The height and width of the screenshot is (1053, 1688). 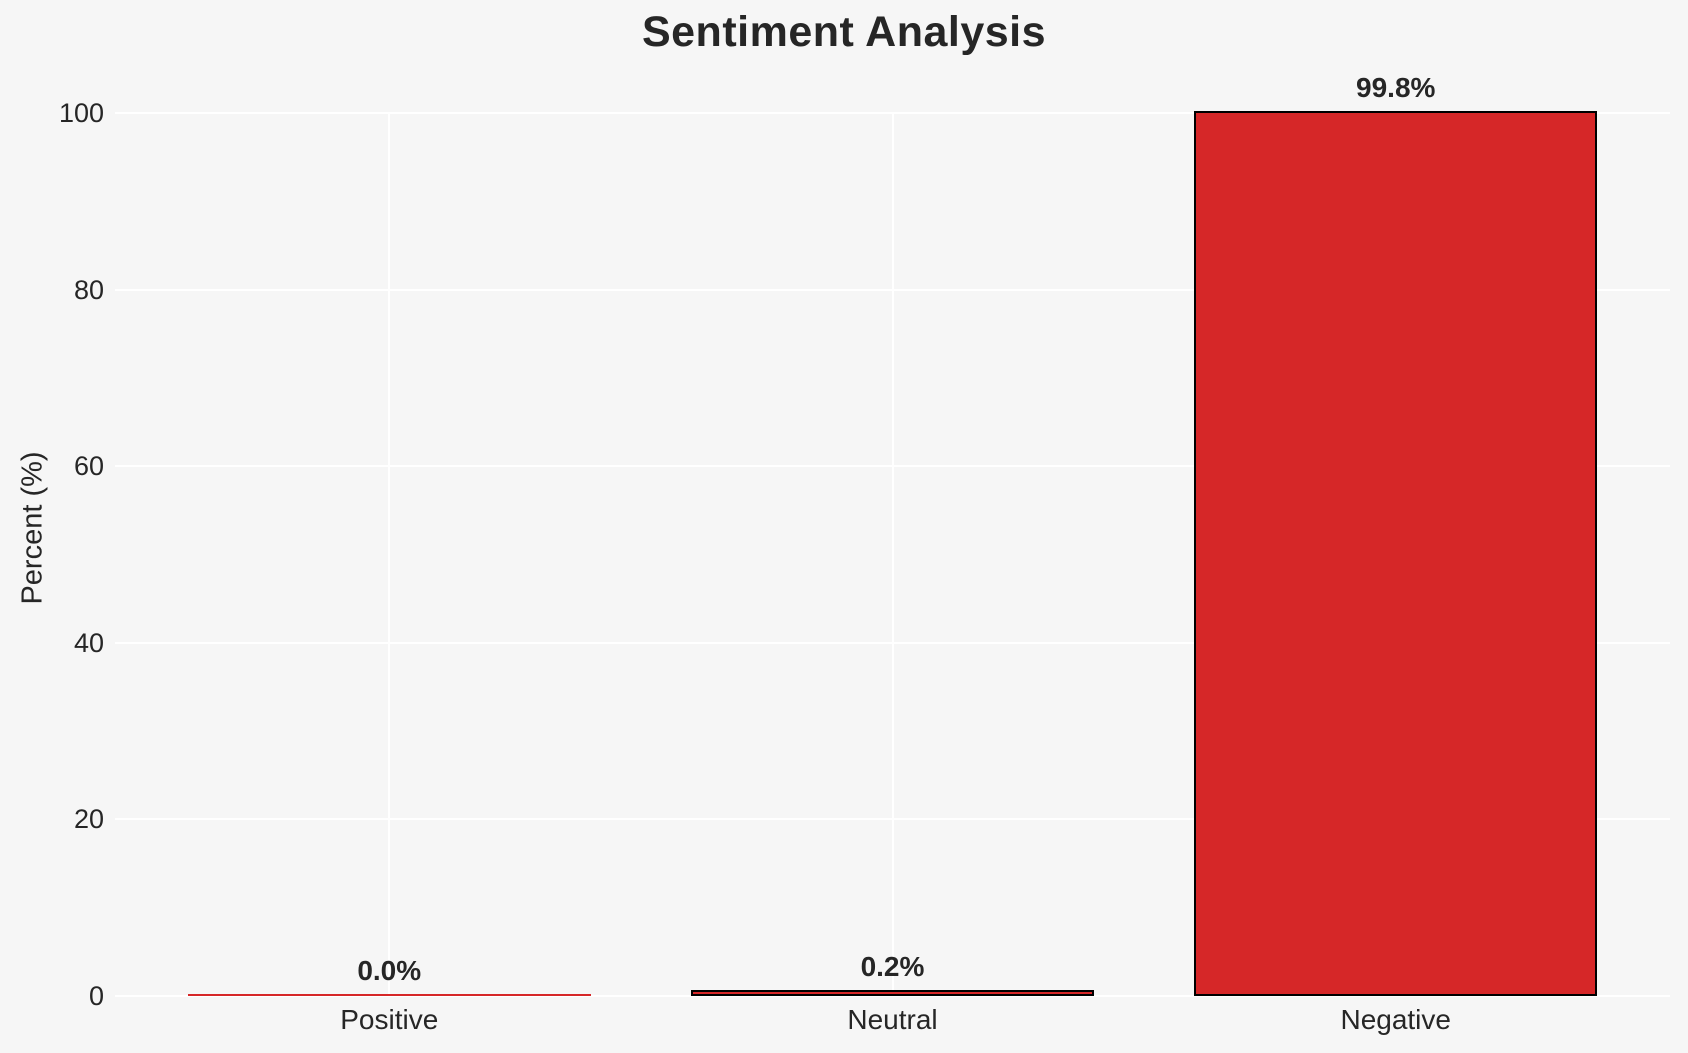 What do you see at coordinates (88, 466) in the screenshot?
I see `y-tick-label: 60` at bounding box center [88, 466].